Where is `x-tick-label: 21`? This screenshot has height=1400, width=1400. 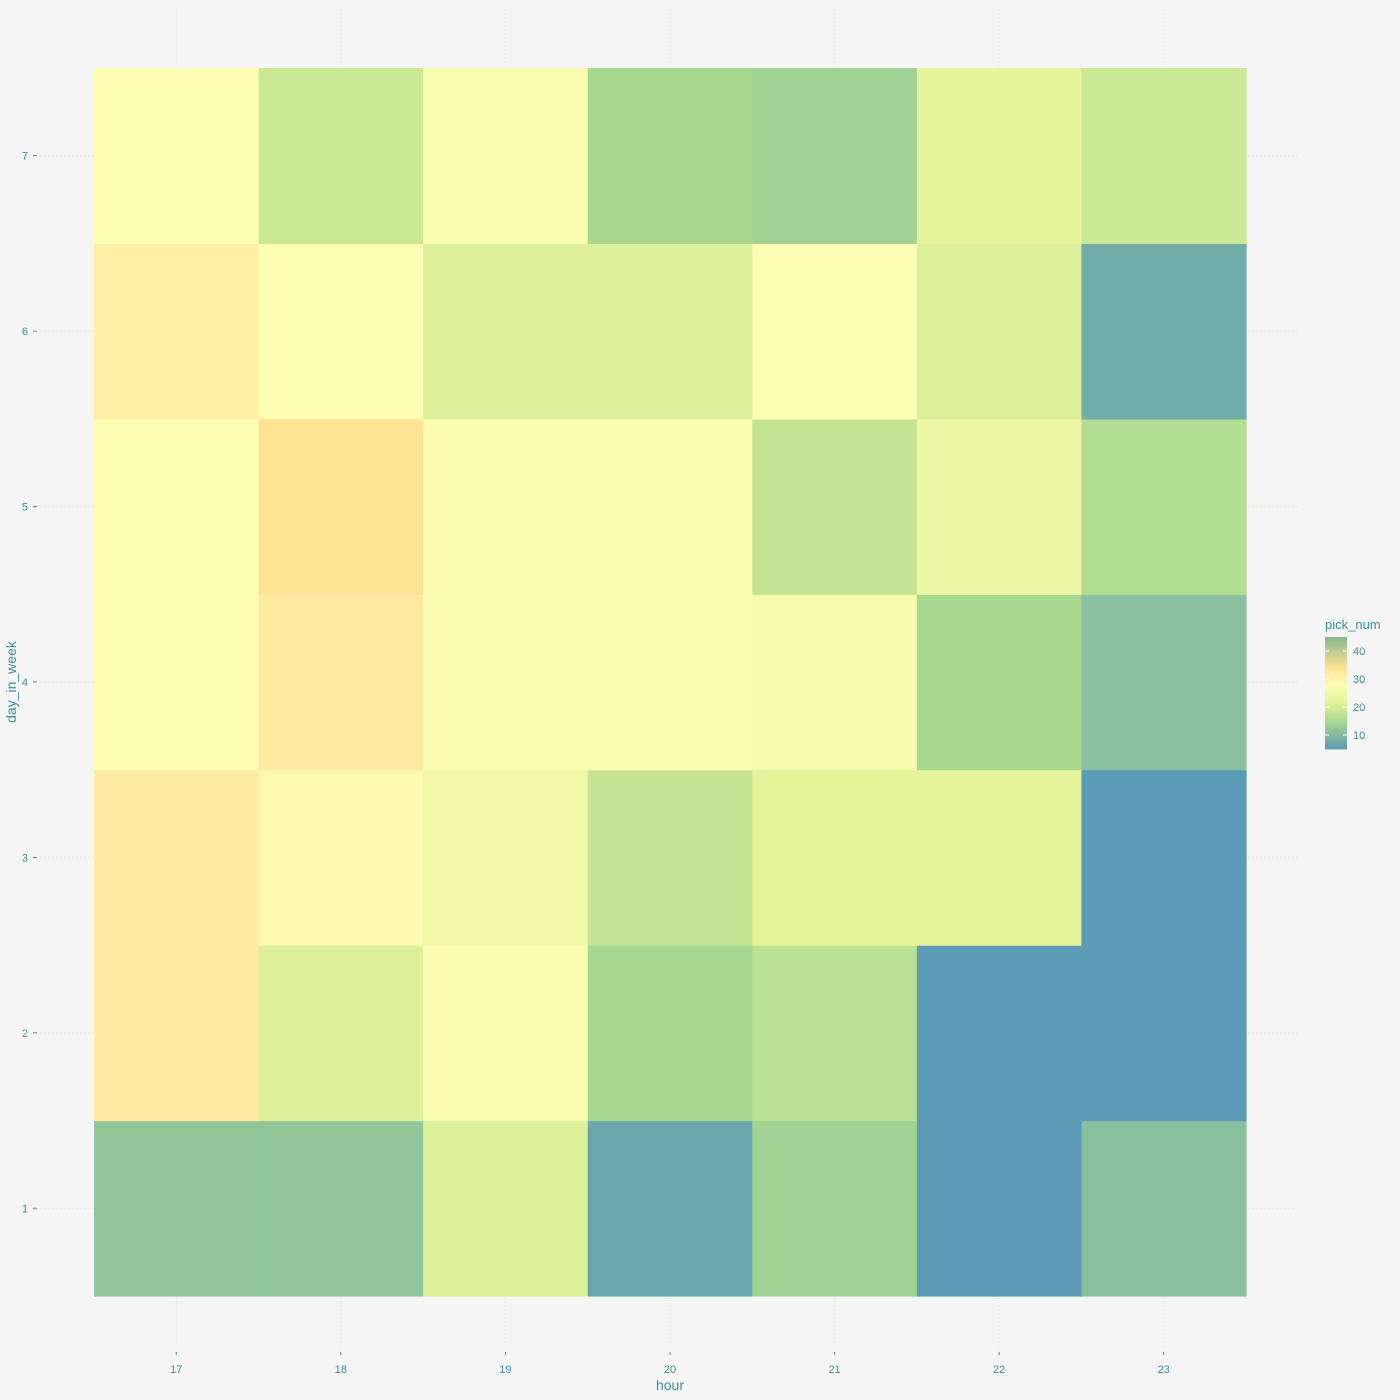
x-tick-label: 21 is located at coordinates (834, 1370).